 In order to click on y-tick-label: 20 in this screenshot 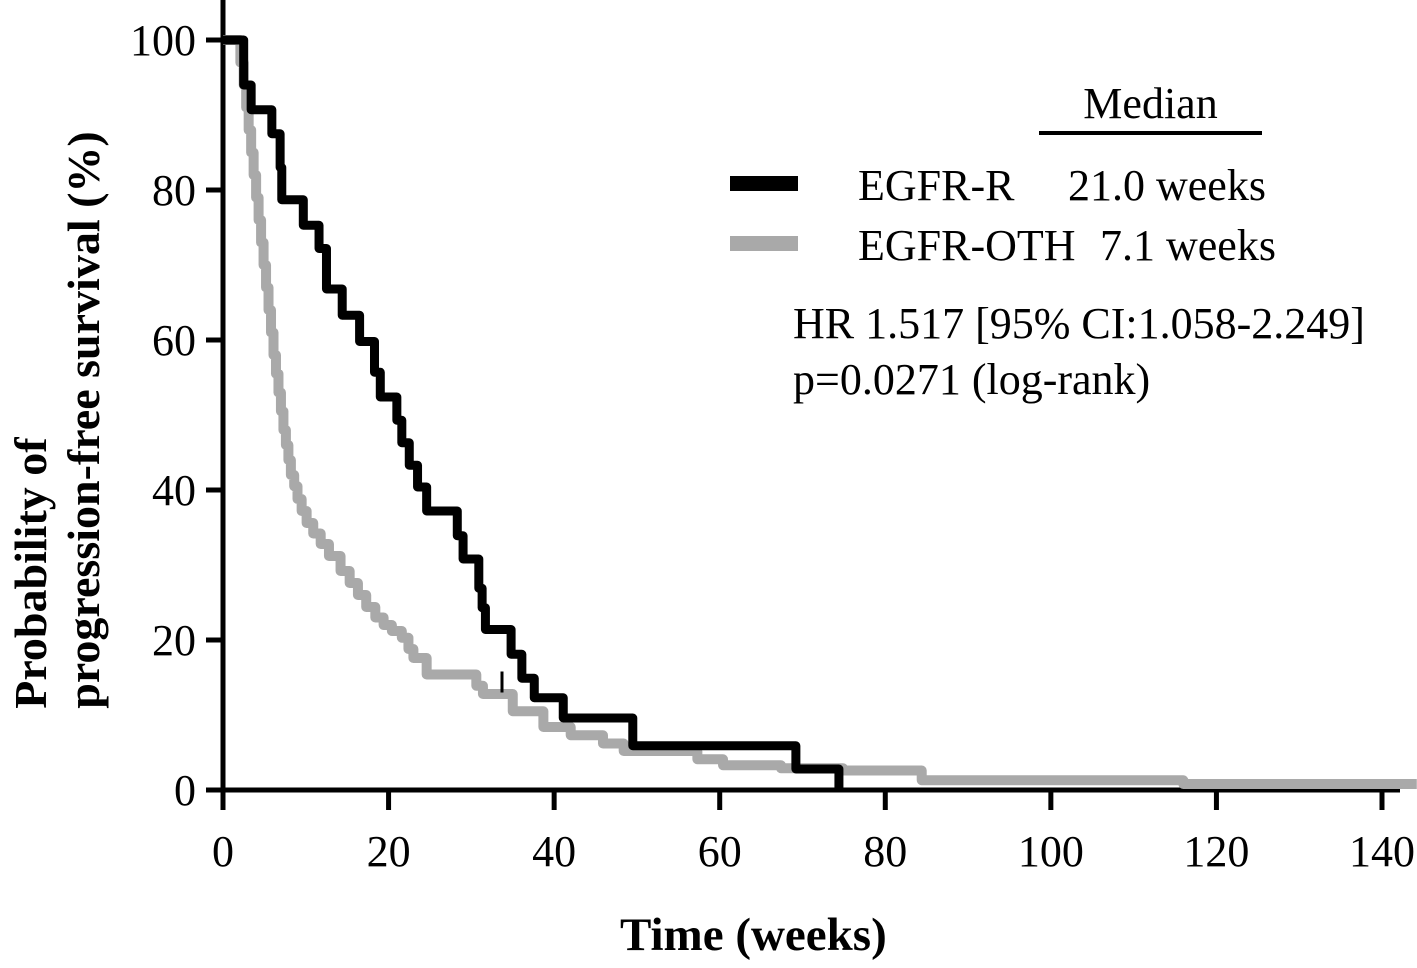, I will do `click(174, 640)`.